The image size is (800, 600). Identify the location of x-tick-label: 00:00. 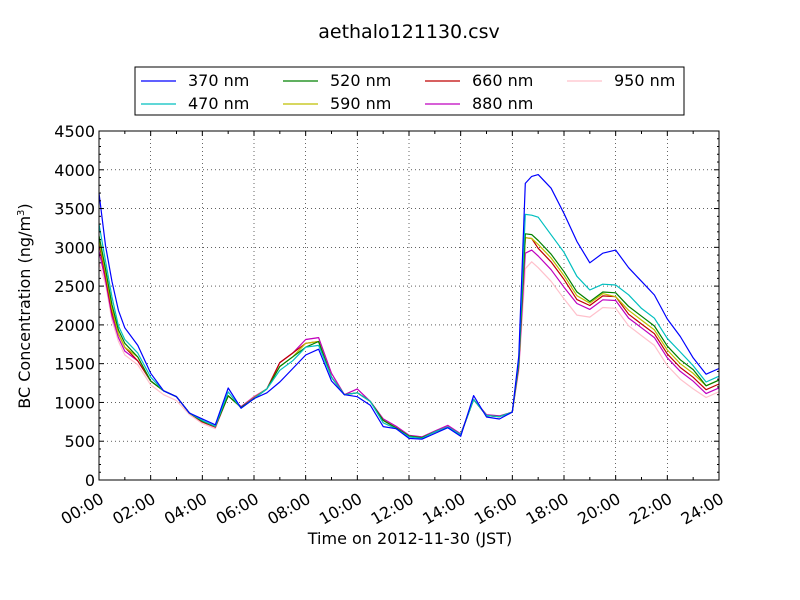
(82, 509).